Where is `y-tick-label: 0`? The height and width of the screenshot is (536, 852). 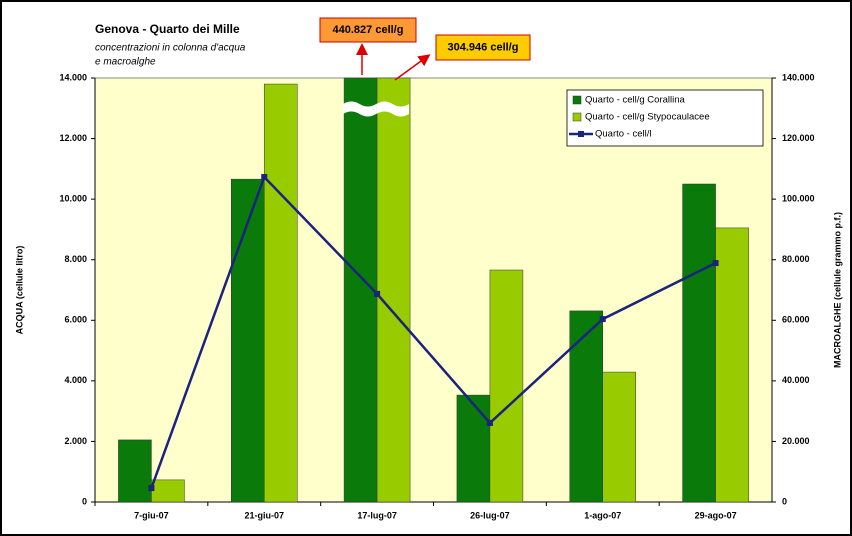
y-tick-label: 0 is located at coordinates (84, 501).